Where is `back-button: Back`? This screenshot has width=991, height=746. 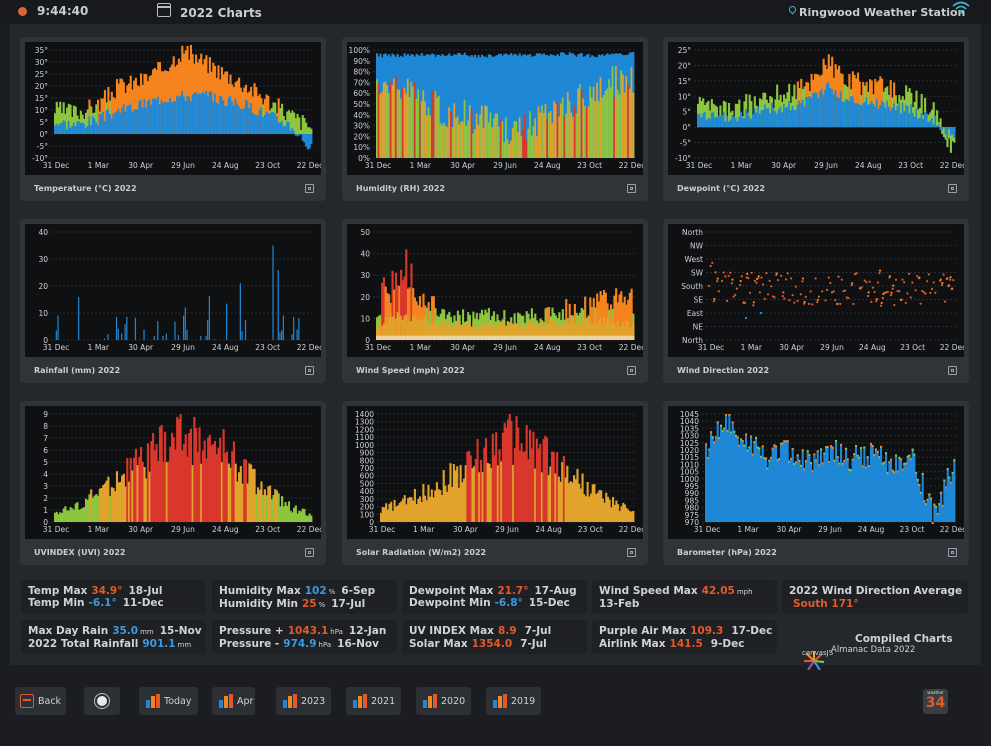 back-button: Back is located at coordinates (40, 701).